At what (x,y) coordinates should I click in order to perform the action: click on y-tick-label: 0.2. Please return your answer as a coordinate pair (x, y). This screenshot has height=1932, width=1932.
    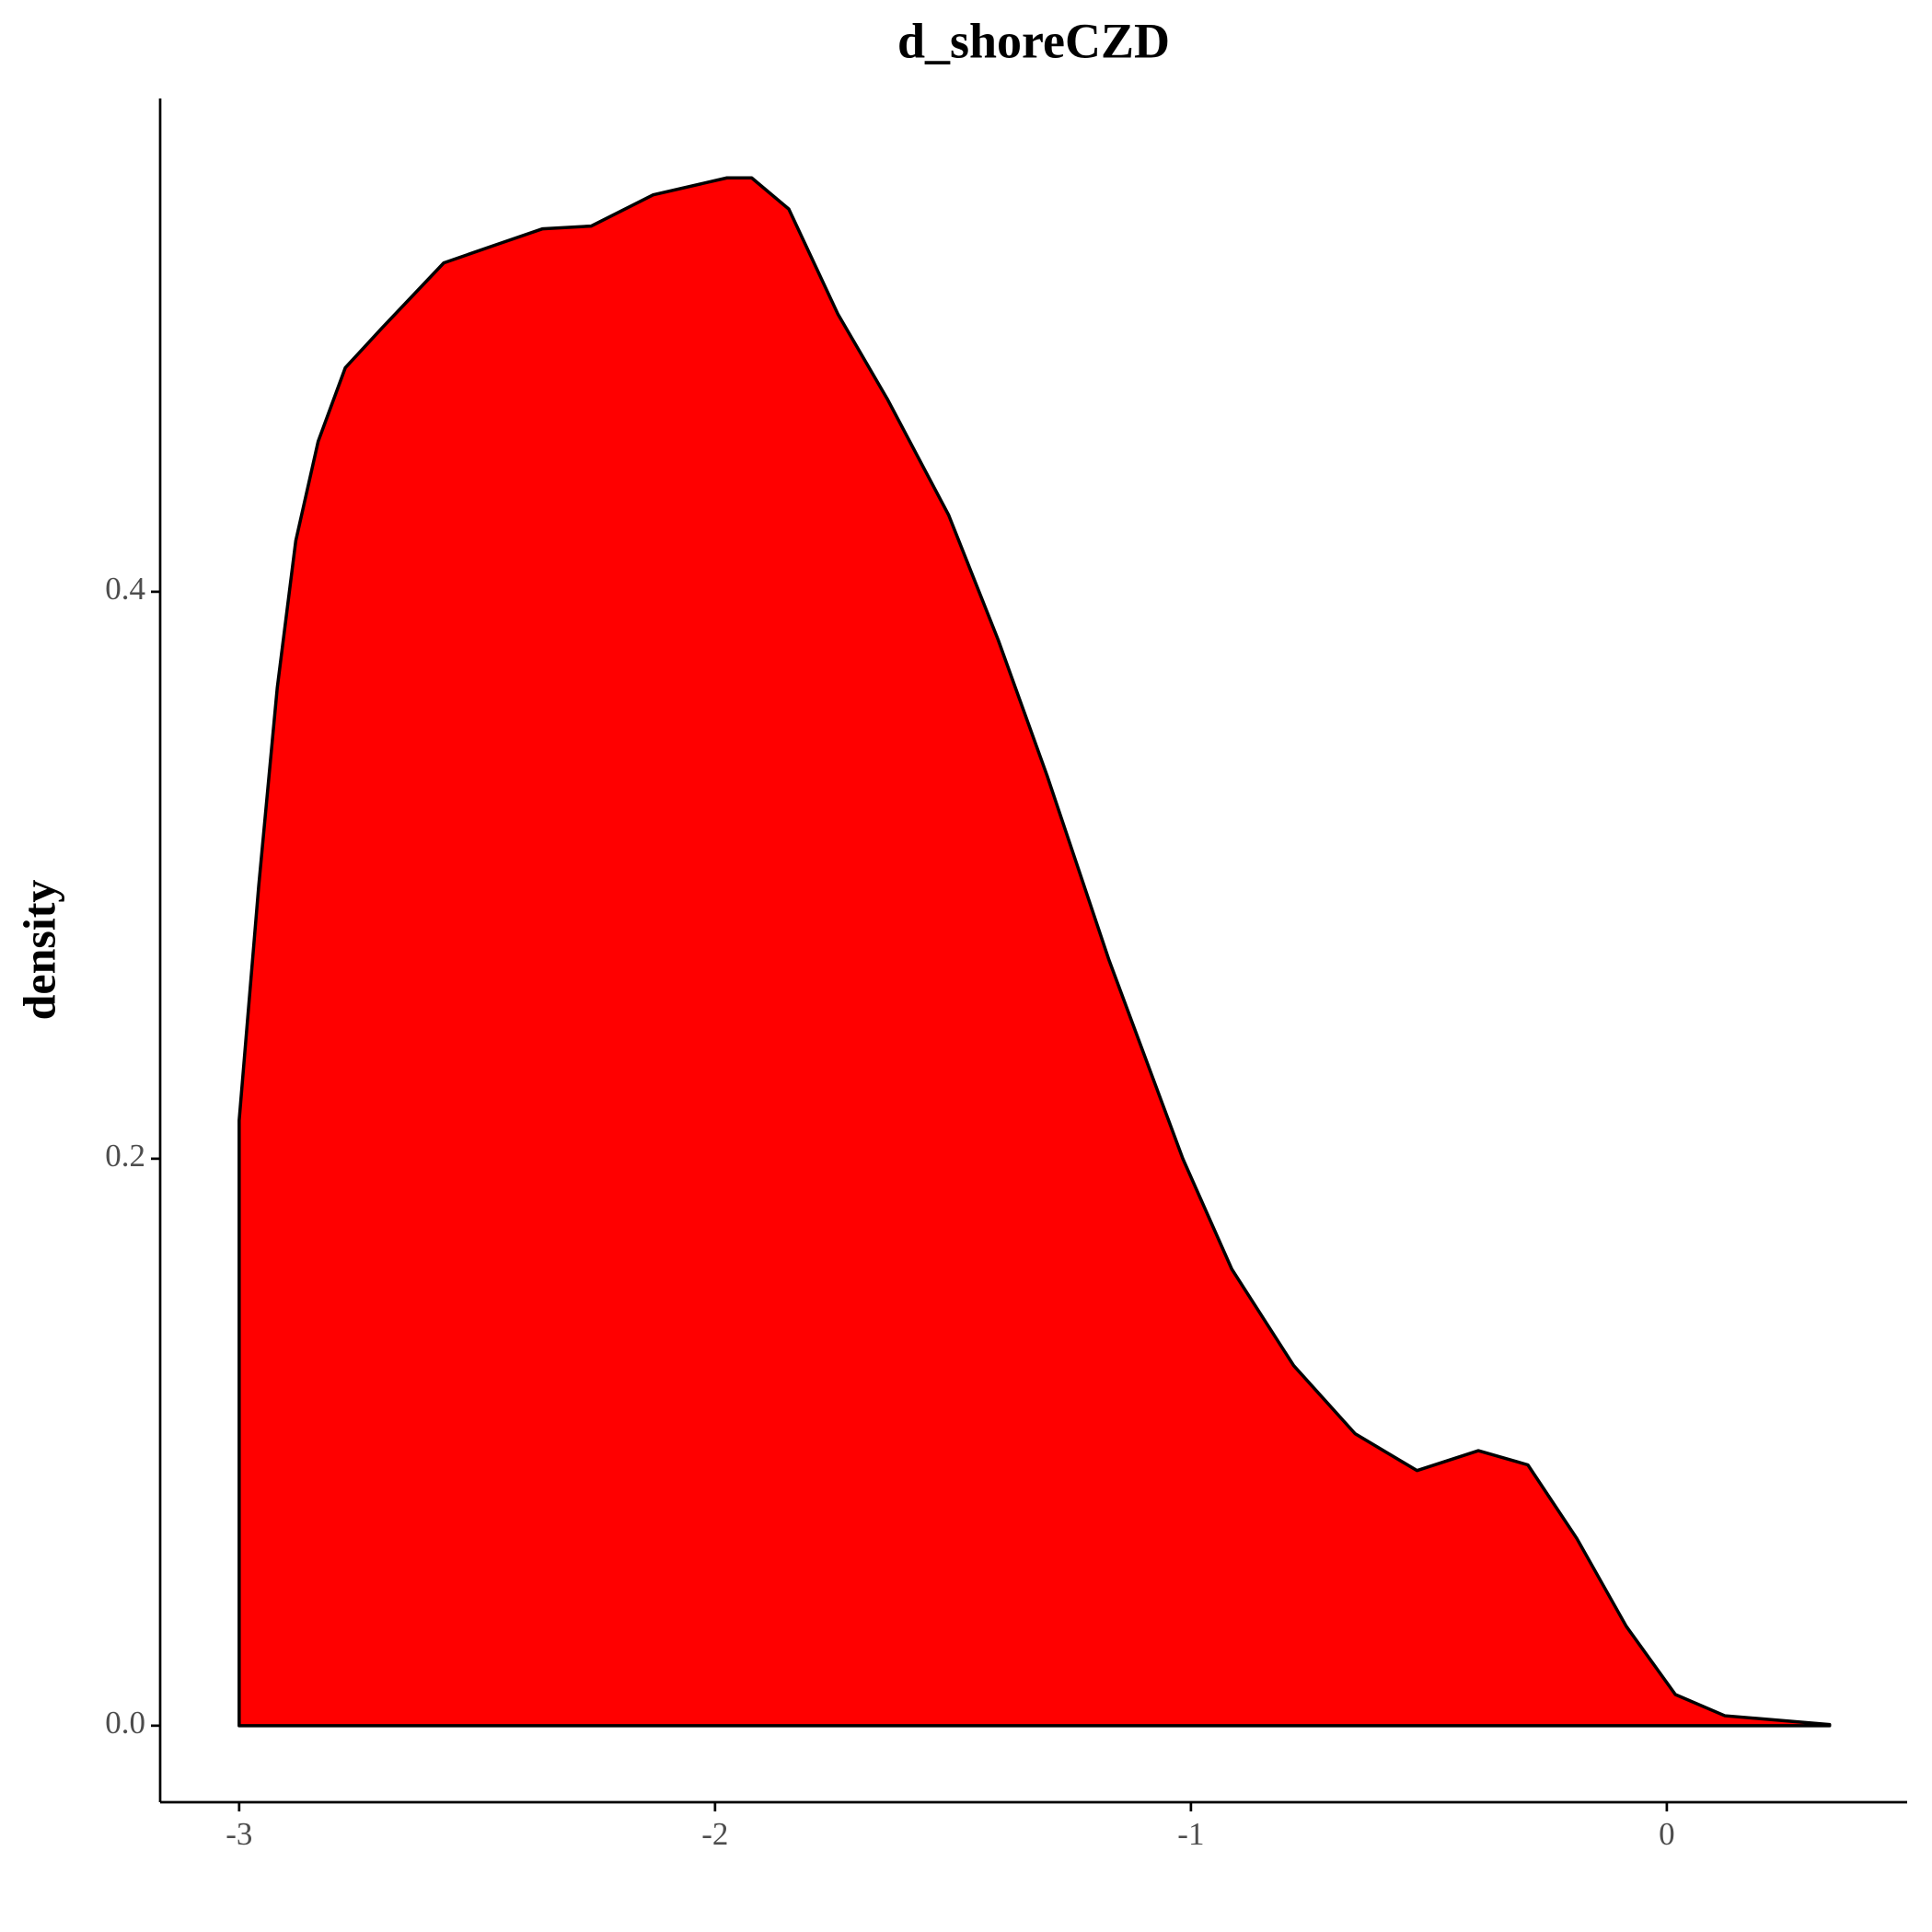
    Looking at the image, I should click on (125, 1156).